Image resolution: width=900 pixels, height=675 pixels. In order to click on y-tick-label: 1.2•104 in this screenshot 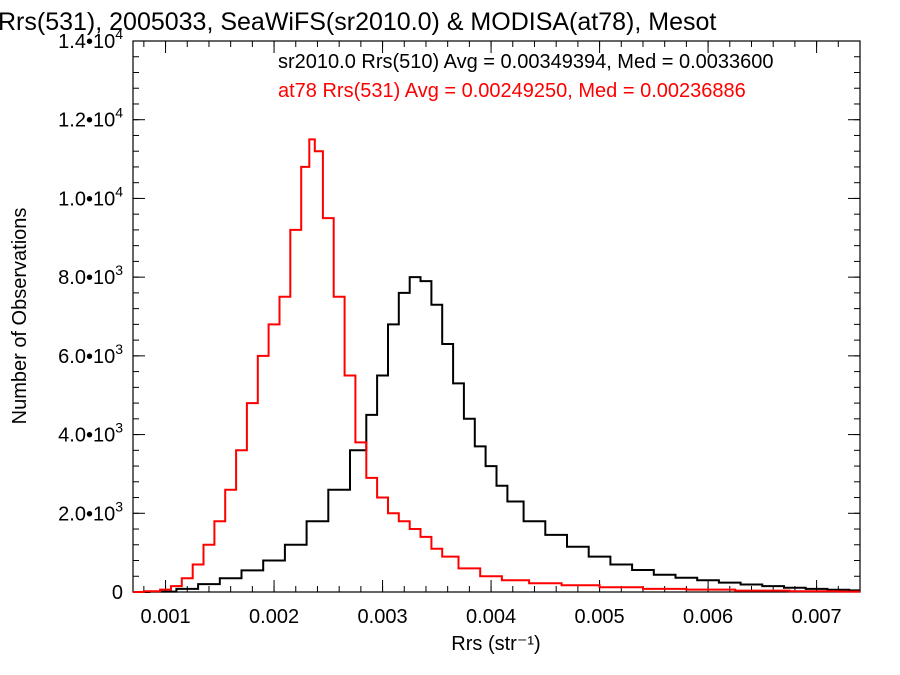, I will do `click(90, 118)`.